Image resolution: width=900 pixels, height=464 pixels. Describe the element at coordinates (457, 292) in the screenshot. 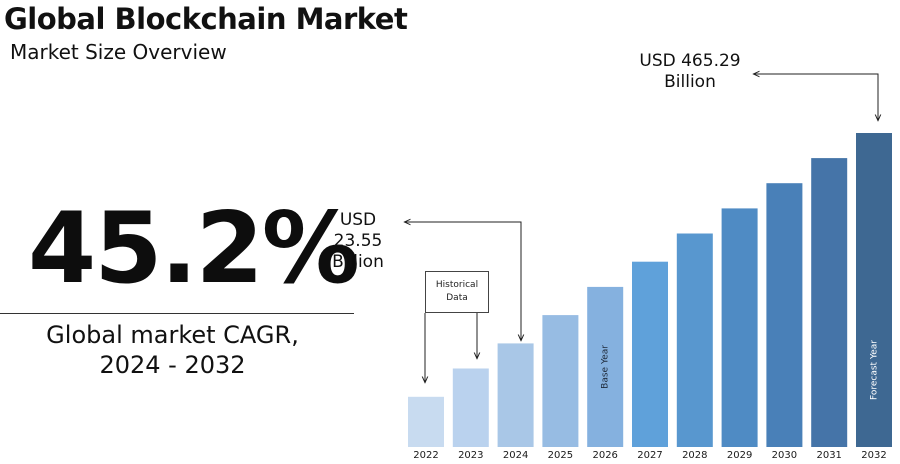

I see `historical-data-box: Historical Data` at that location.